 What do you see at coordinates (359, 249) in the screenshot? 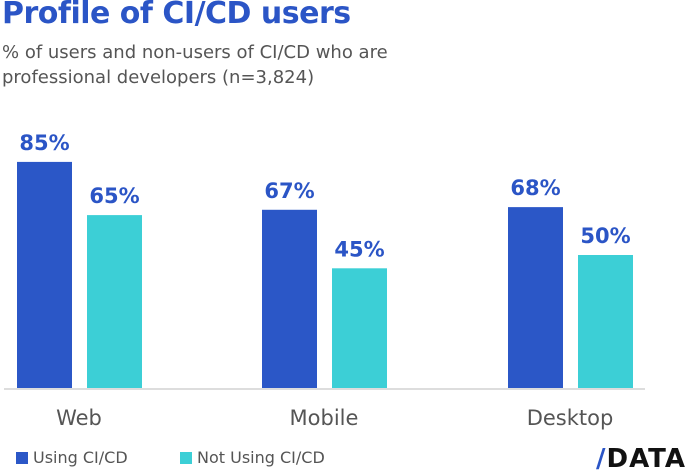
I see `data-label: 45%` at bounding box center [359, 249].